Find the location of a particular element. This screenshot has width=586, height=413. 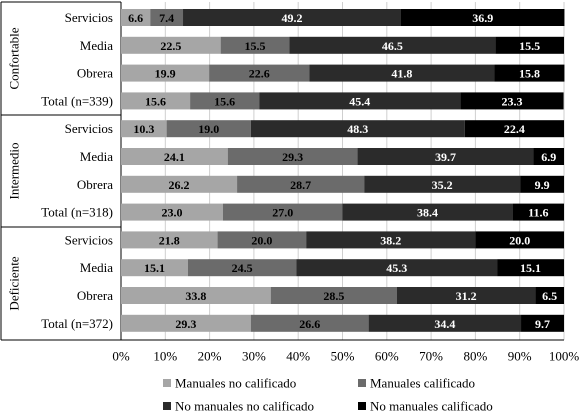

x-tick-label: 0% is located at coordinates (121, 356).